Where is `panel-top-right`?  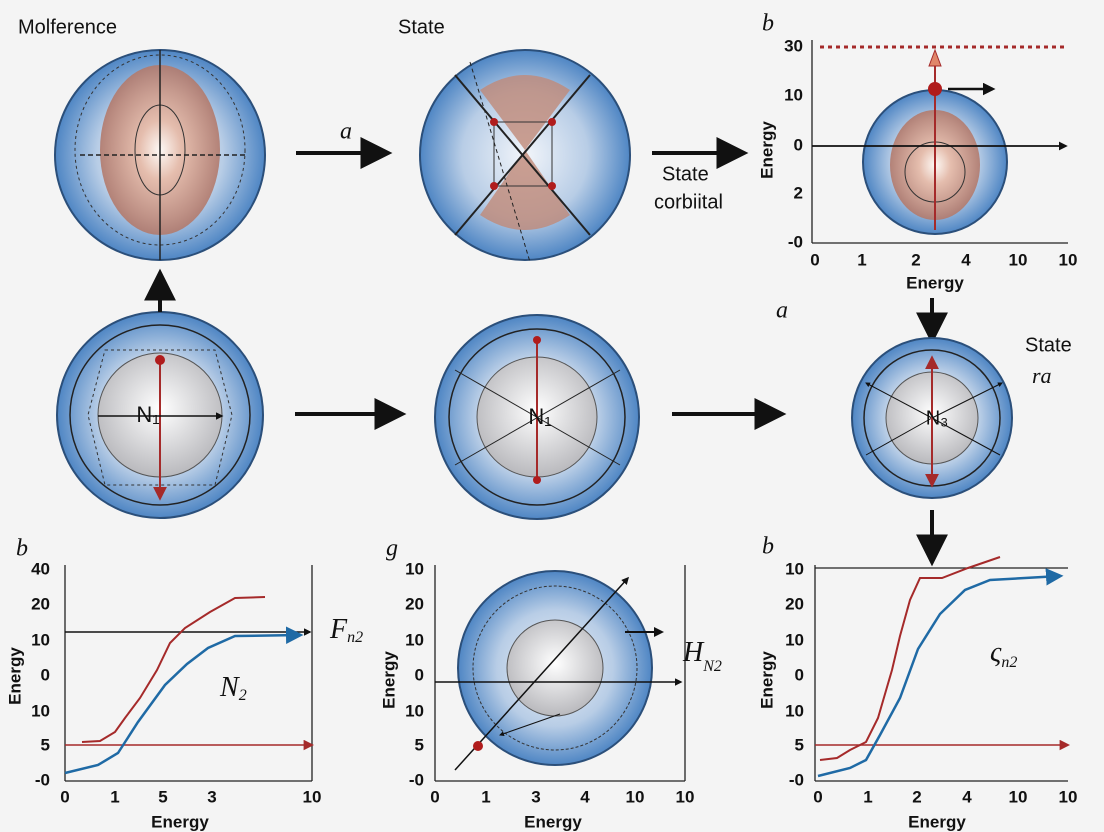 panel-top-right is located at coordinates (939, 142).